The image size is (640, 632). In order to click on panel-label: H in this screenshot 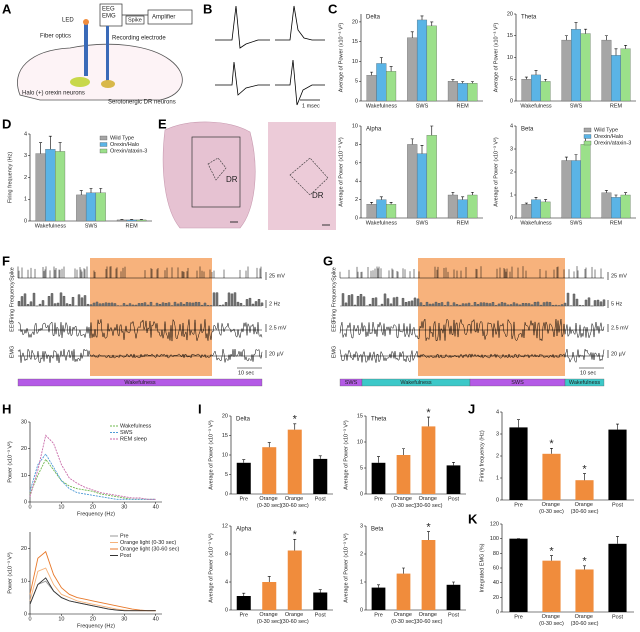, I will do `click(6, 408)`.